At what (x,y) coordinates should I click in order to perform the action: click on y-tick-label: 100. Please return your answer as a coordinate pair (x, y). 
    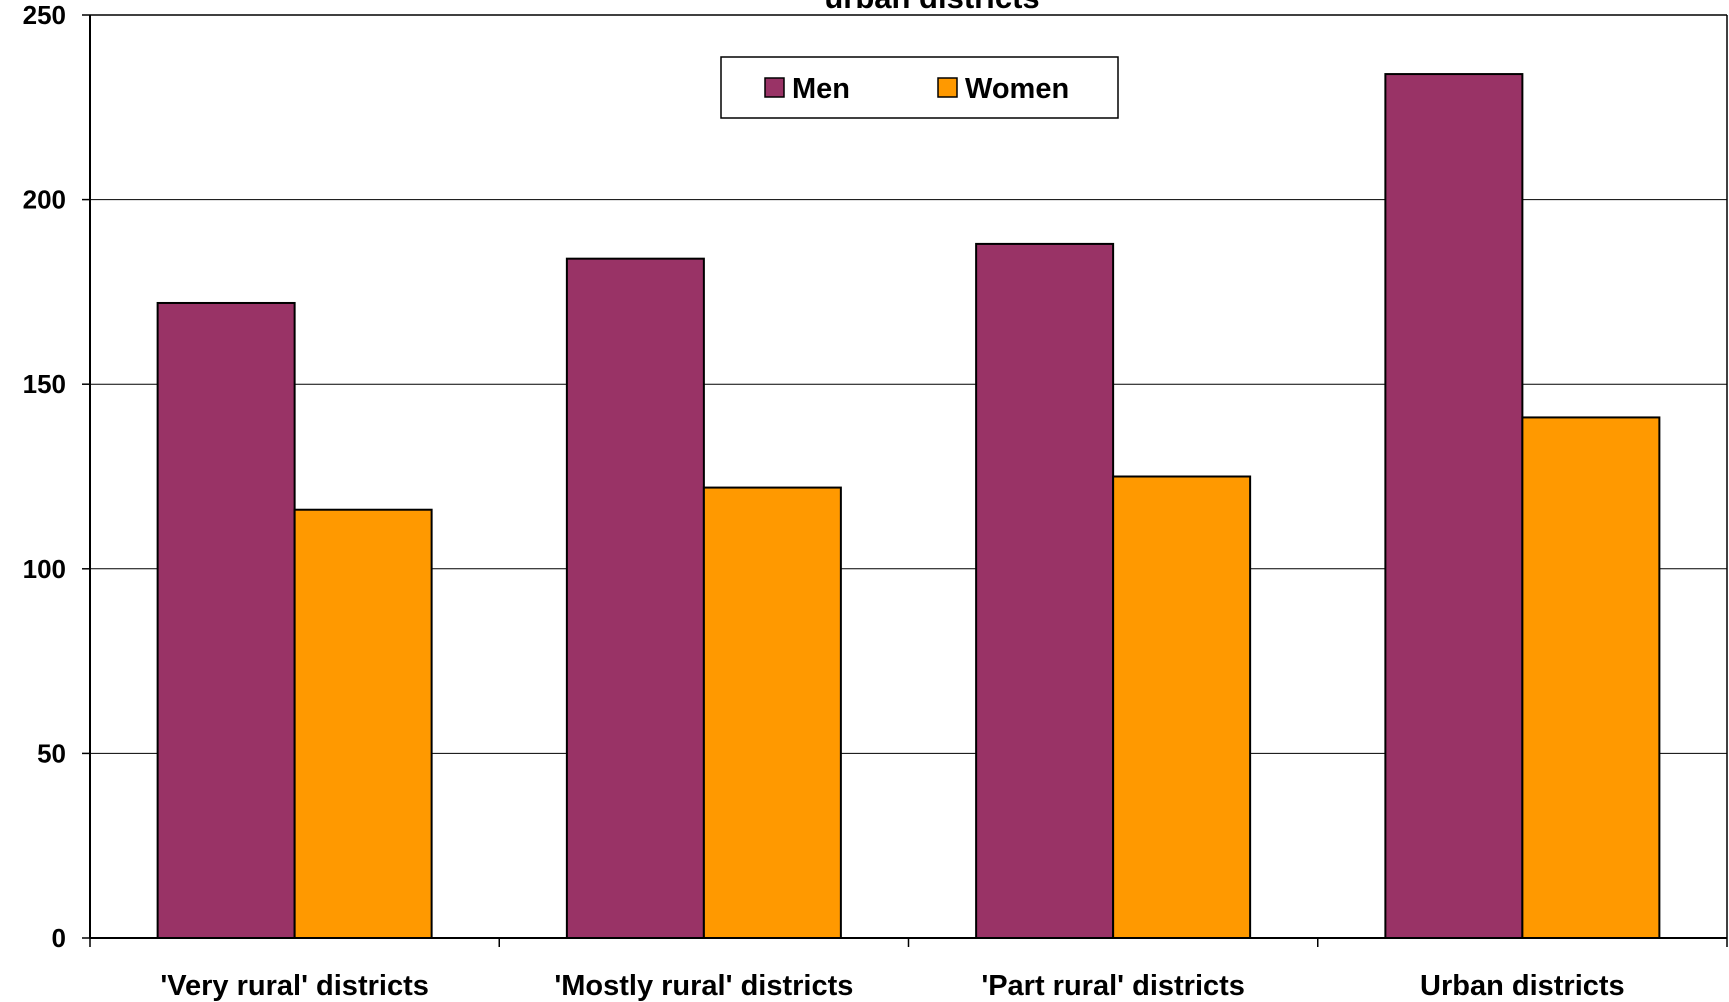
    Looking at the image, I should click on (44, 569).